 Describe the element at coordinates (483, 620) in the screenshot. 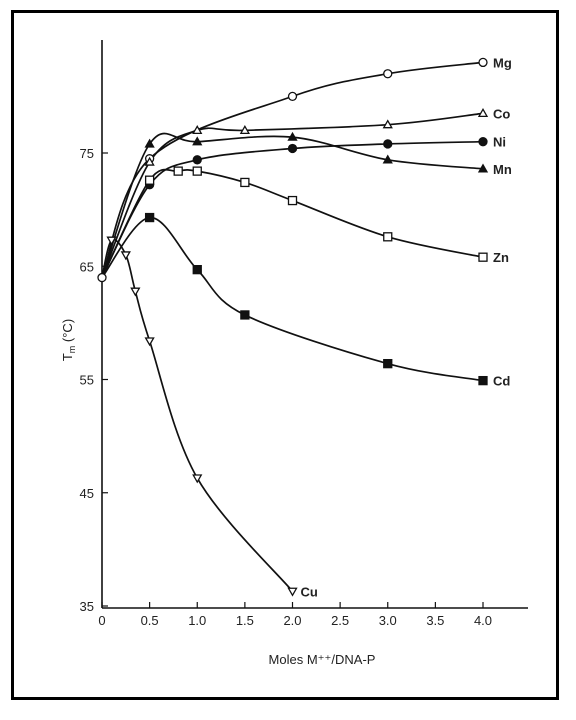

I see `x-tick-label: 4.0` at that location.